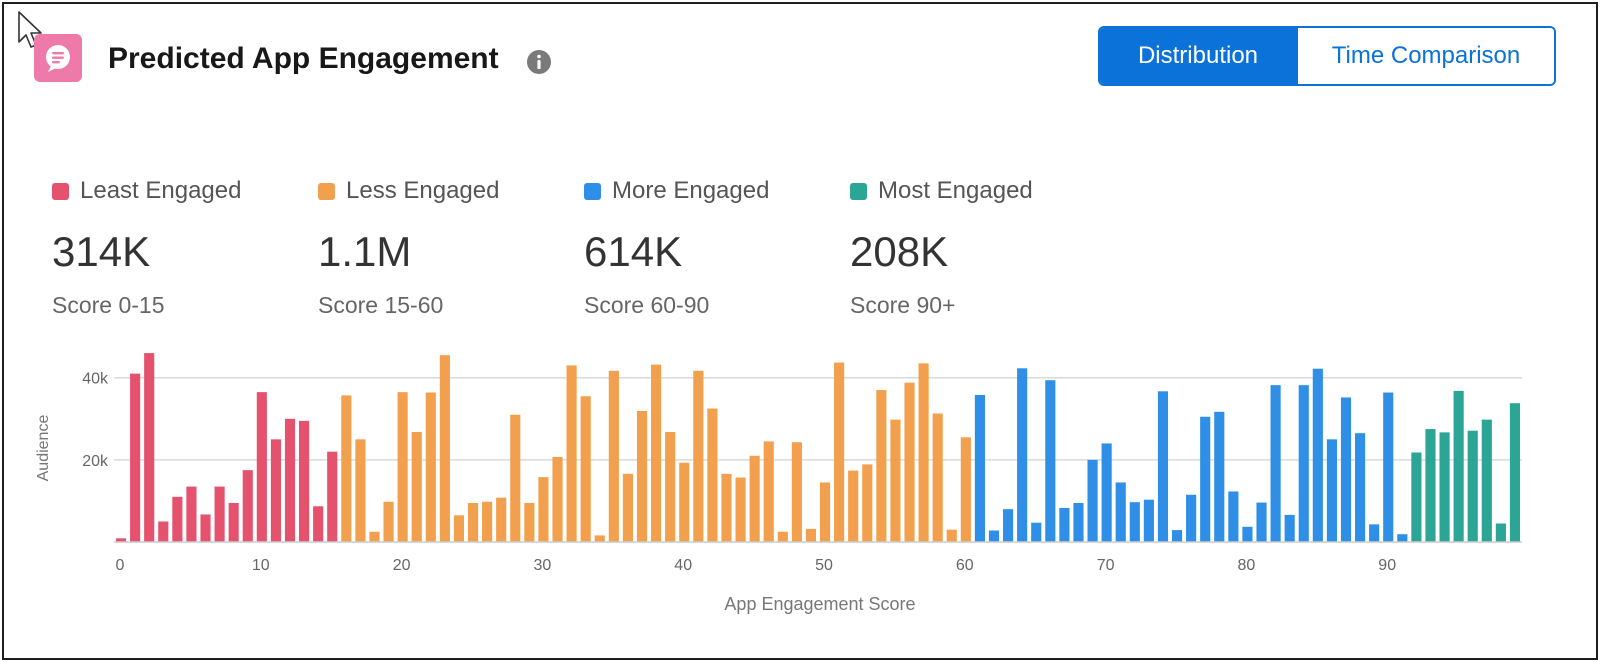 The height and width of the screenshot is (662, 1600). I want to click on x-tick-label: 10, so click(261, 565).